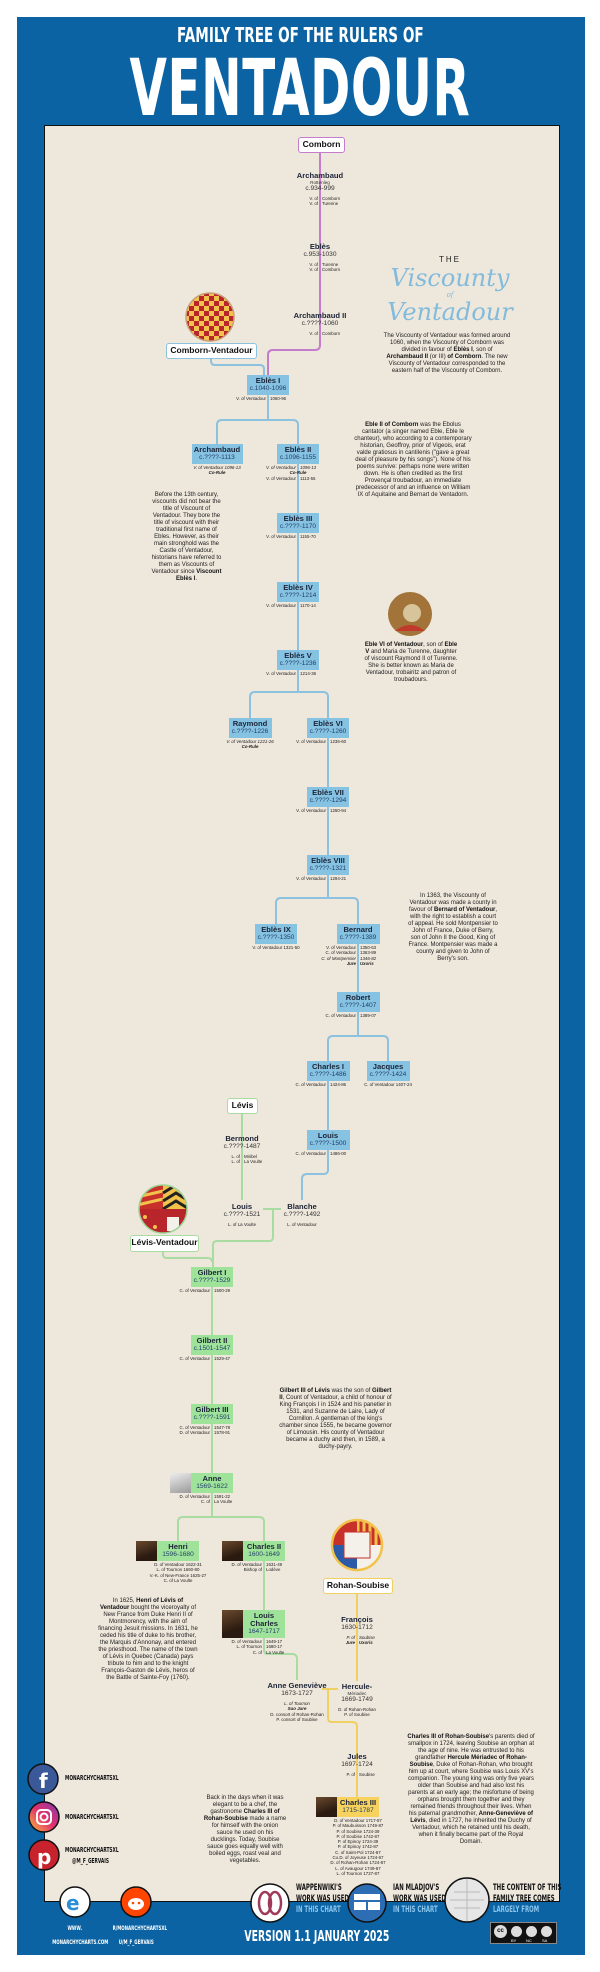 The height and width of the screenshot is (1972, 600). I want to click on person-titles: P. of Soubise, so click(357, 1774).